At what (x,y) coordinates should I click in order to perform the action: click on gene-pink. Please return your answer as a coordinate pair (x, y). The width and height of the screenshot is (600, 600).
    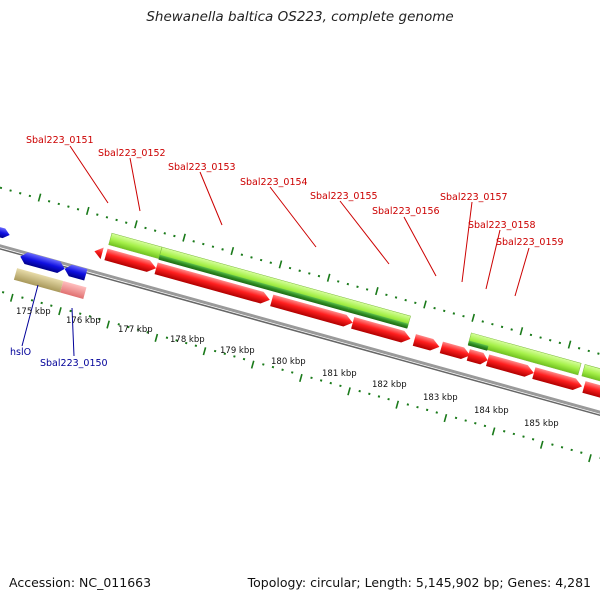
    Looking at the image, I should click on (73, 289).